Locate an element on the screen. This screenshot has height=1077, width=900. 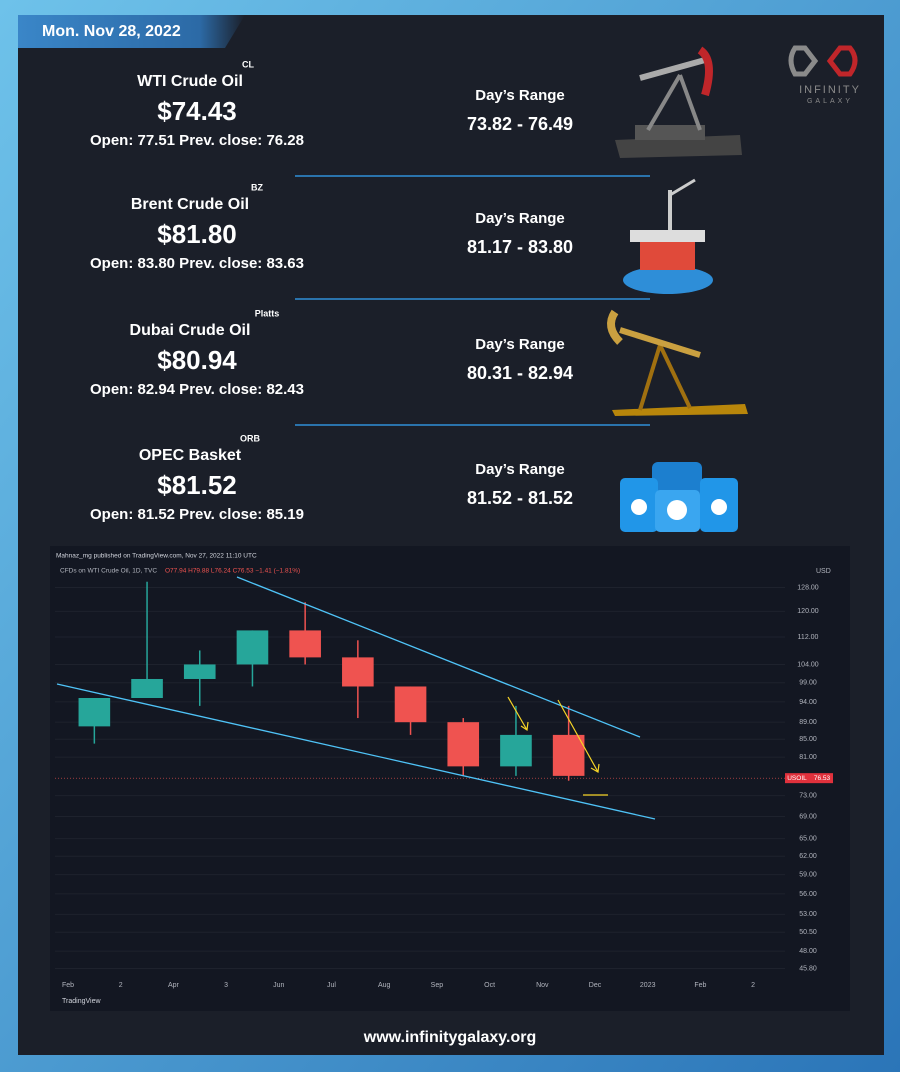
x-tick-label: Sep is located at coordinates (437, 985).